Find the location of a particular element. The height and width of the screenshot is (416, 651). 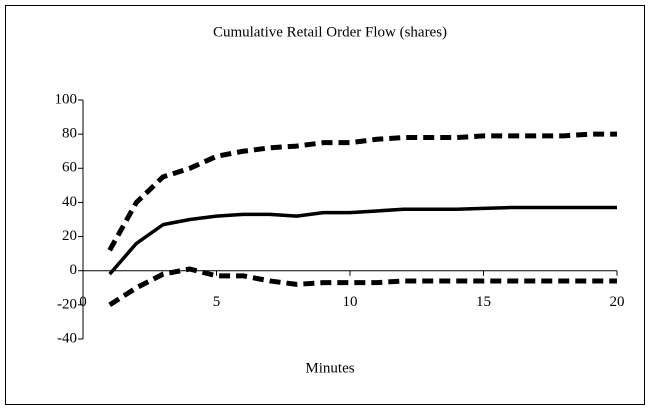

y-tick-label: 40 is located at coordinates (69, 202).